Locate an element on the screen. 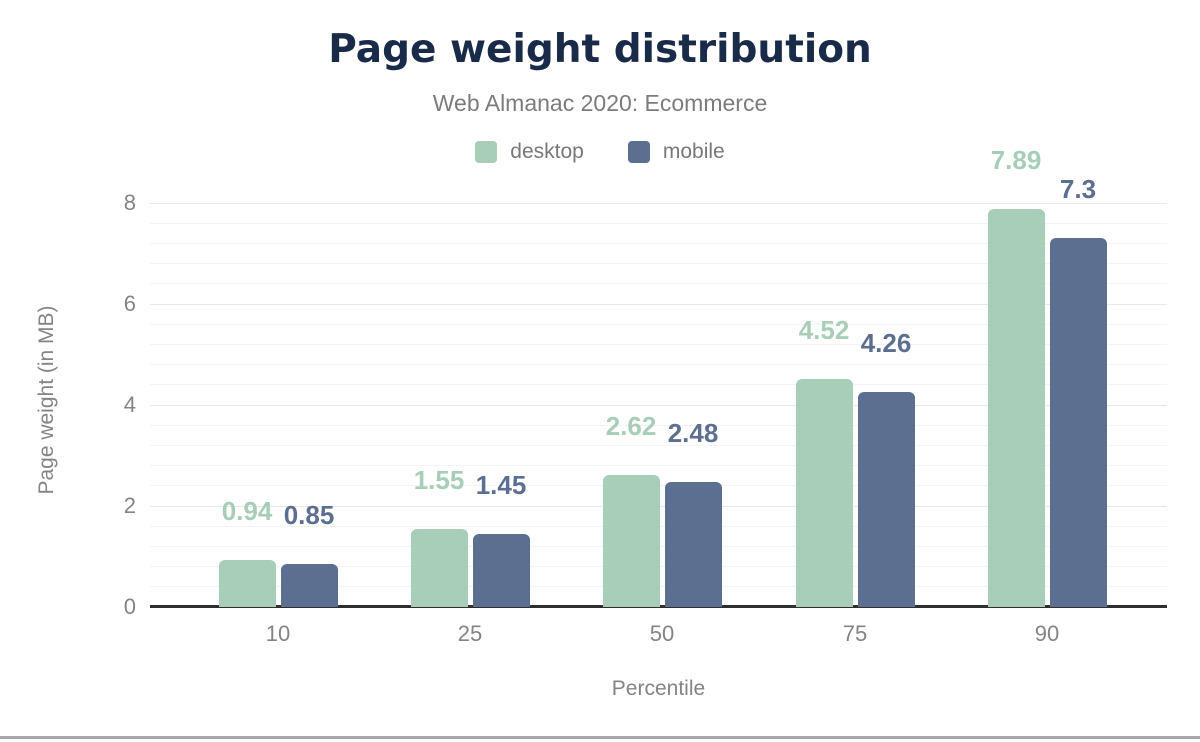  value-label-desktop-50: 2.62 is located at coordinates (631, 425).